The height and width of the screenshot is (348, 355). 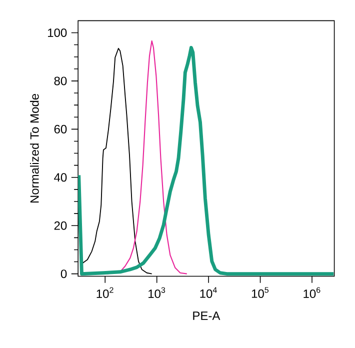 I want to click on x-tick-label: 10$^{4}$, so click(x=208, y=292).